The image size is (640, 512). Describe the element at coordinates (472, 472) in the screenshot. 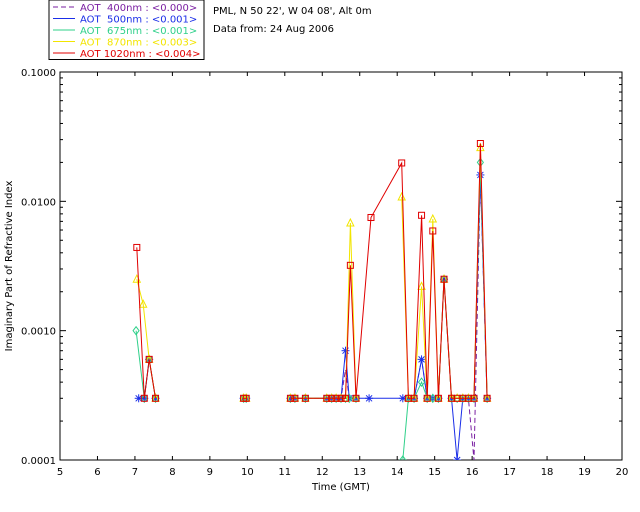

I see `x-tick-label: 16` at that location.